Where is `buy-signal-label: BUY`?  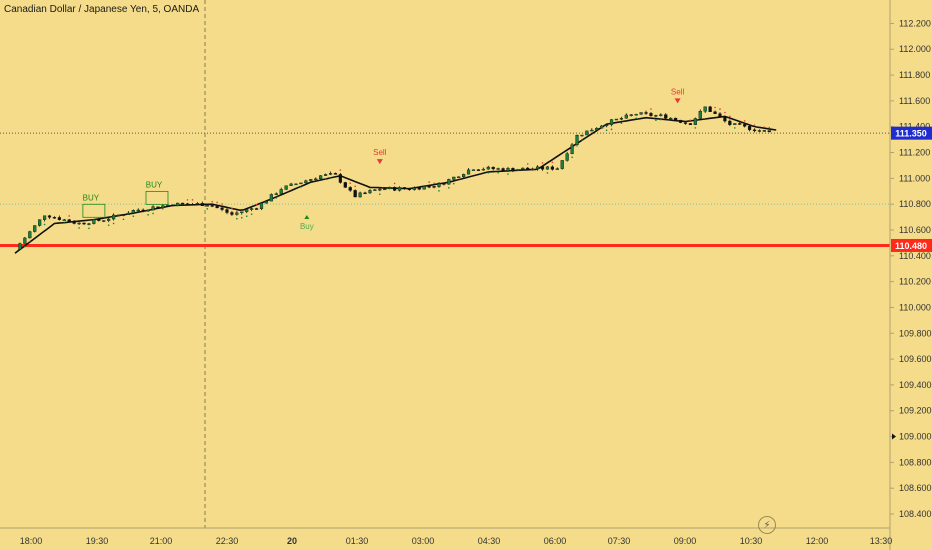 buy-signal-label: BUY is located at coordinates (91, 197).